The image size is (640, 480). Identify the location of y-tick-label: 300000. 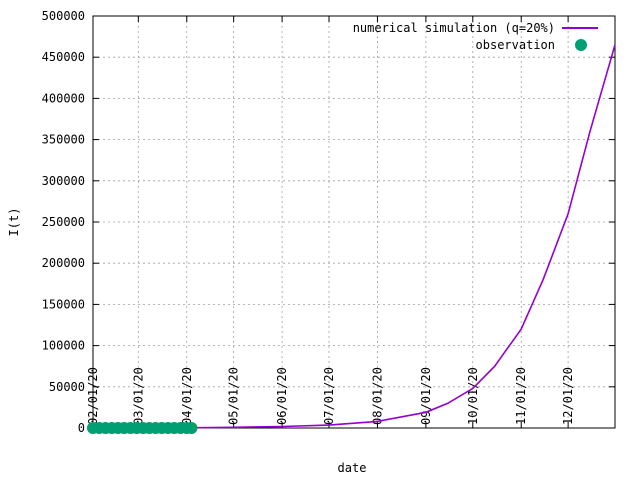
(63, 181).